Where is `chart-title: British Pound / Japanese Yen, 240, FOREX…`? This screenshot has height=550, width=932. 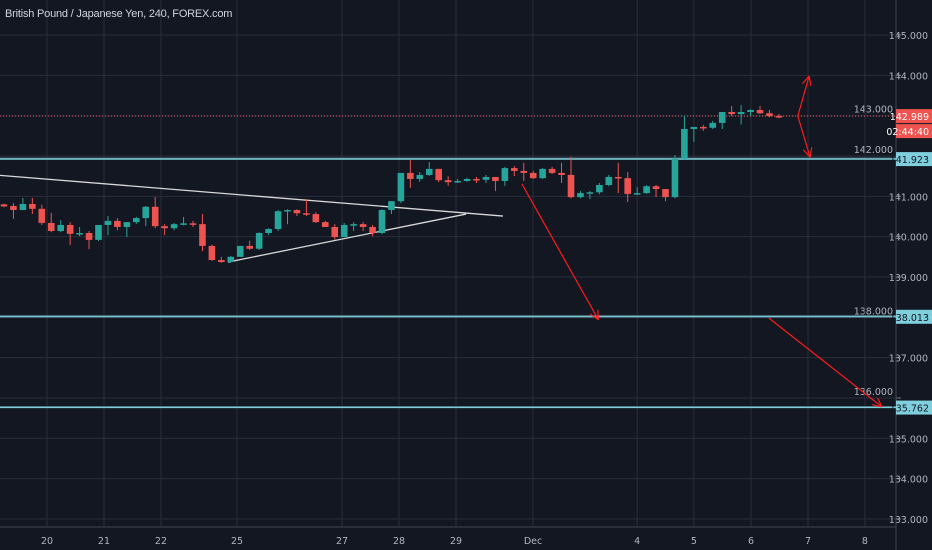 chart-title: British Pound / Japanese Yen, 240, FOREX… is located at coordinates (119, 14).